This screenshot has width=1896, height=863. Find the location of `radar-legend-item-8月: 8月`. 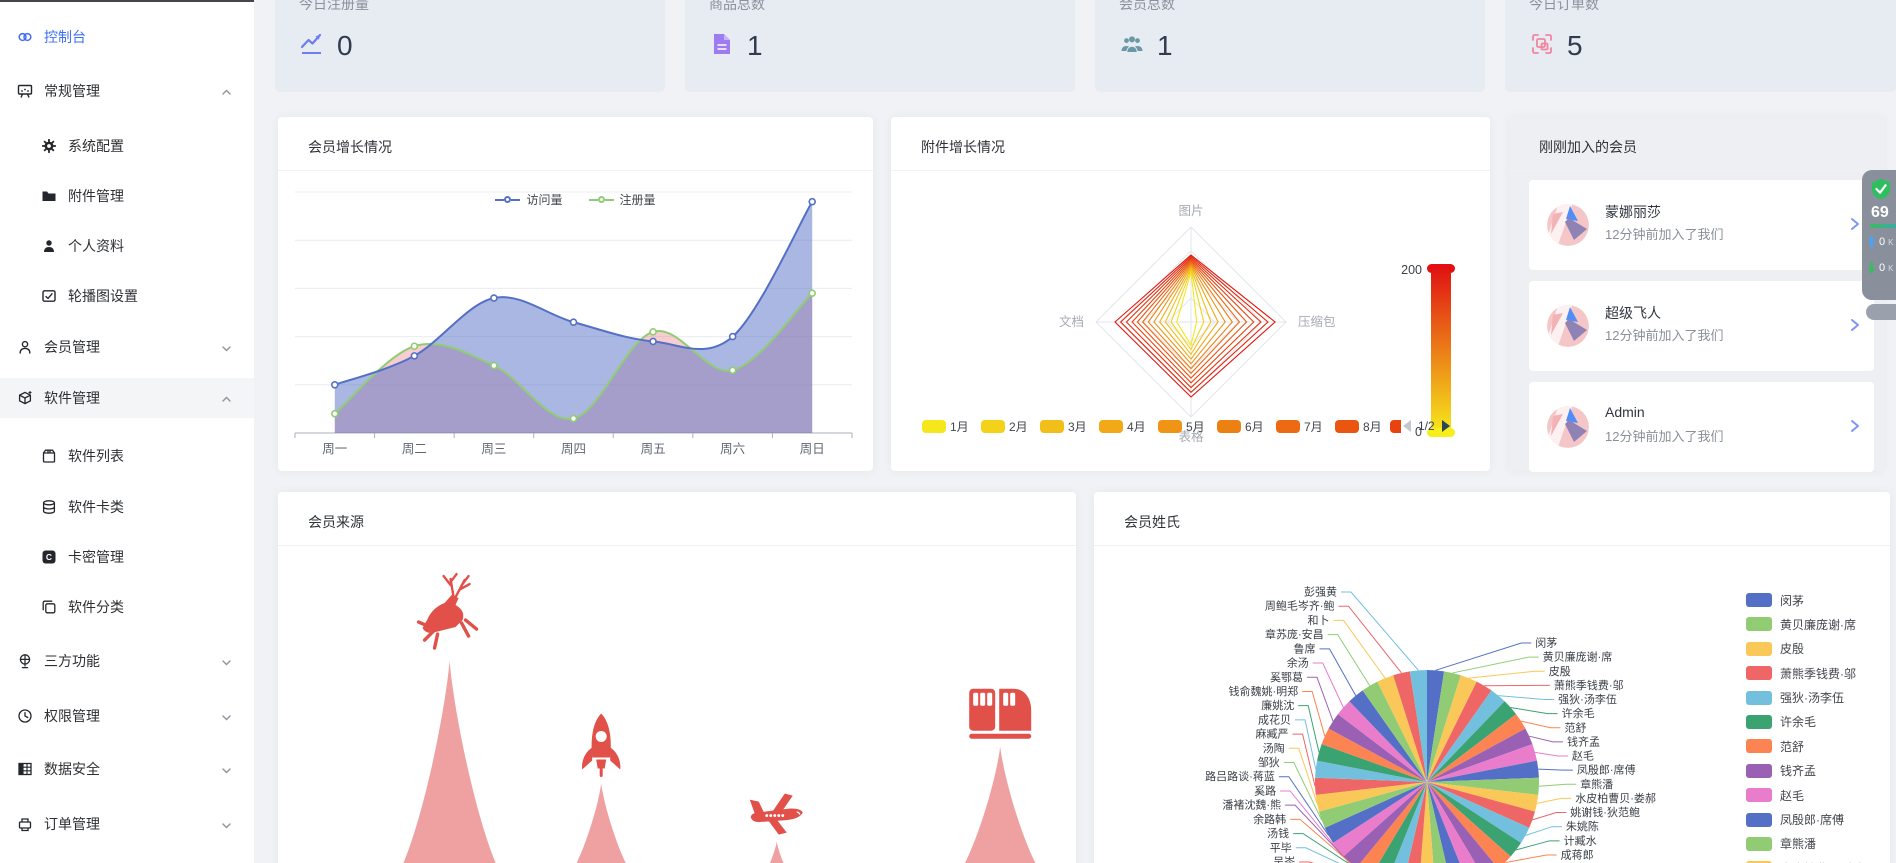

radar-legend-item-8月: 8月 is located at coordinates (1360, 426).